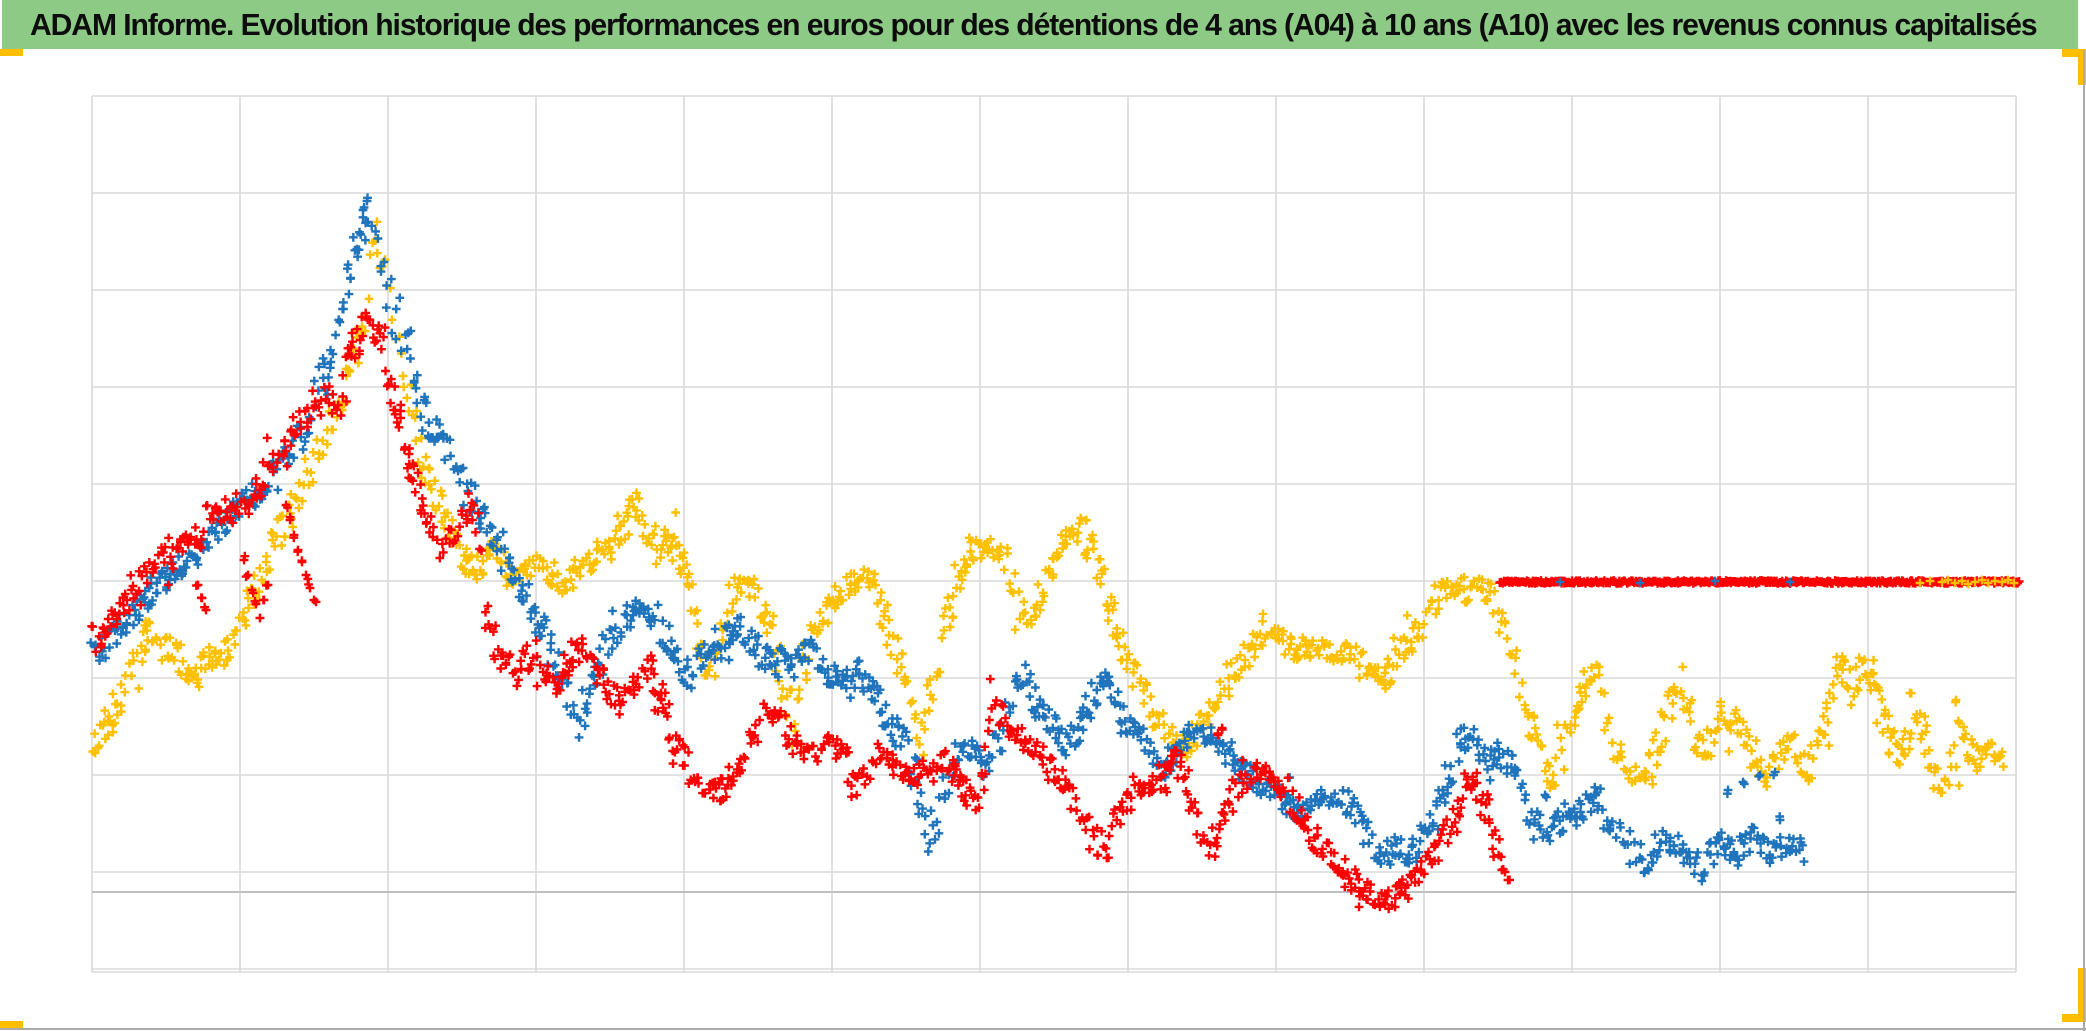 The image size is (2086, 1031). I want to click on selection-handle-top-left, so click(11, 52).